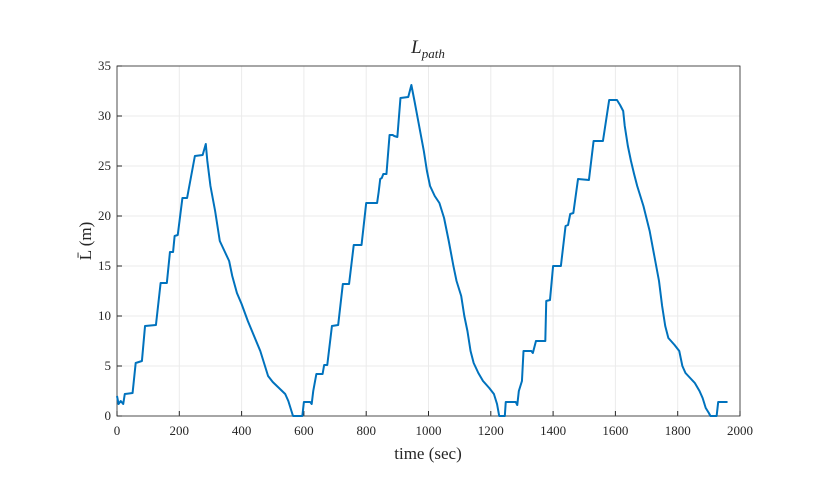 The width and height of the screenshot is (830, 503). What do you see at coordinates (678, 430) in the screenshot?
I see `x-tick-label: 1800` at bounding box center [678, 430].